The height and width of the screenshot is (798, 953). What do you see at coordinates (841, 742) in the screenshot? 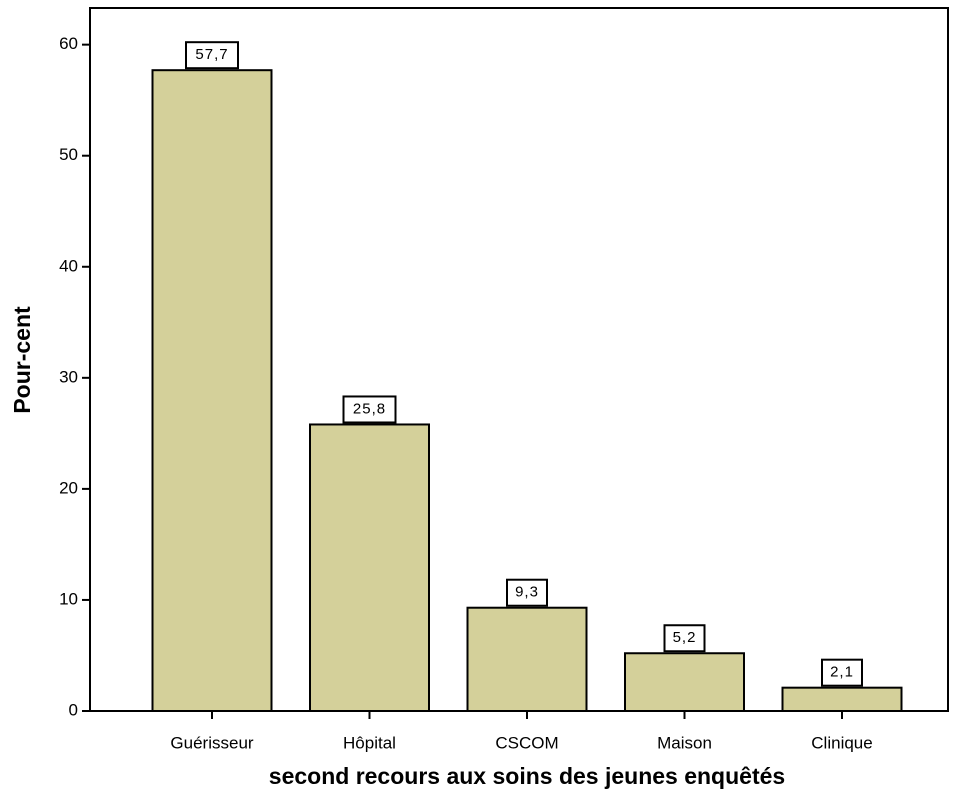
I see `x-tick-label: Clinique` at bounding box center [841, 742].